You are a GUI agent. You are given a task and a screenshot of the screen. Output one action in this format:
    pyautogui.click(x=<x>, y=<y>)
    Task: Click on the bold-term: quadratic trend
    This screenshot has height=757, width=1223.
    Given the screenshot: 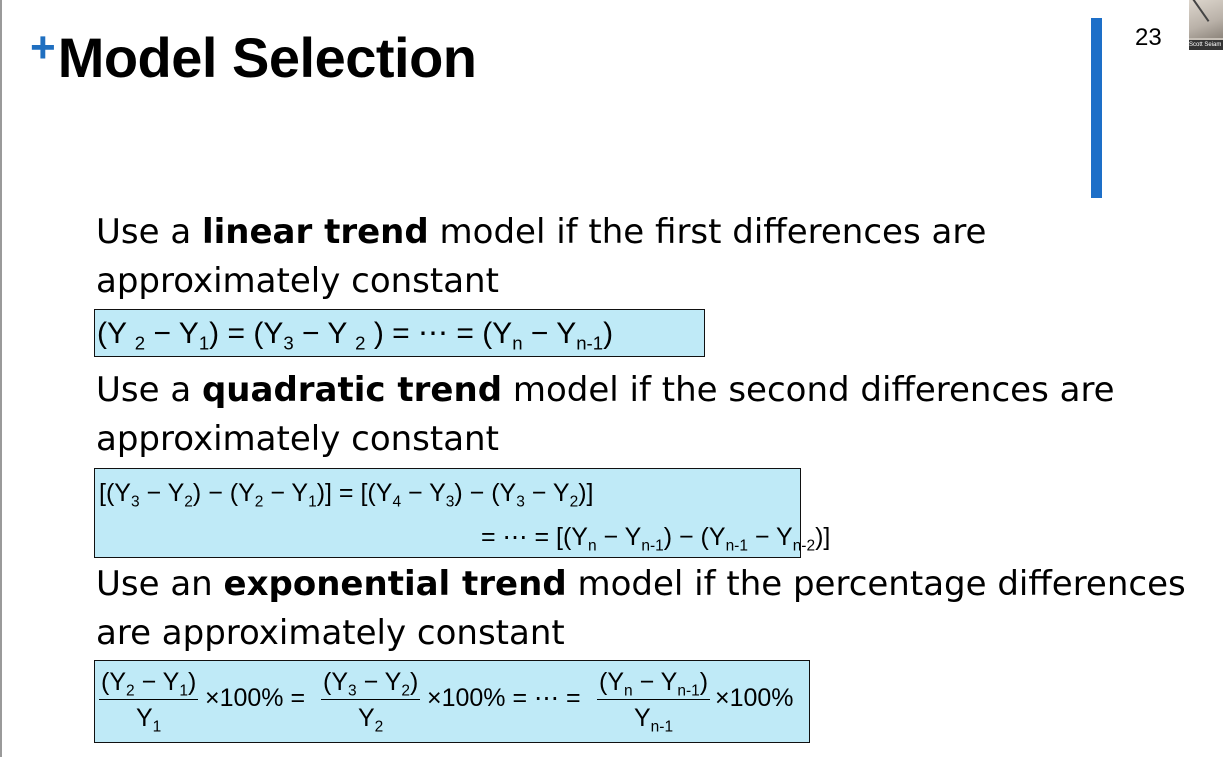 What is the action you would take?
    pyautogui.click(x=352, y=390)
    